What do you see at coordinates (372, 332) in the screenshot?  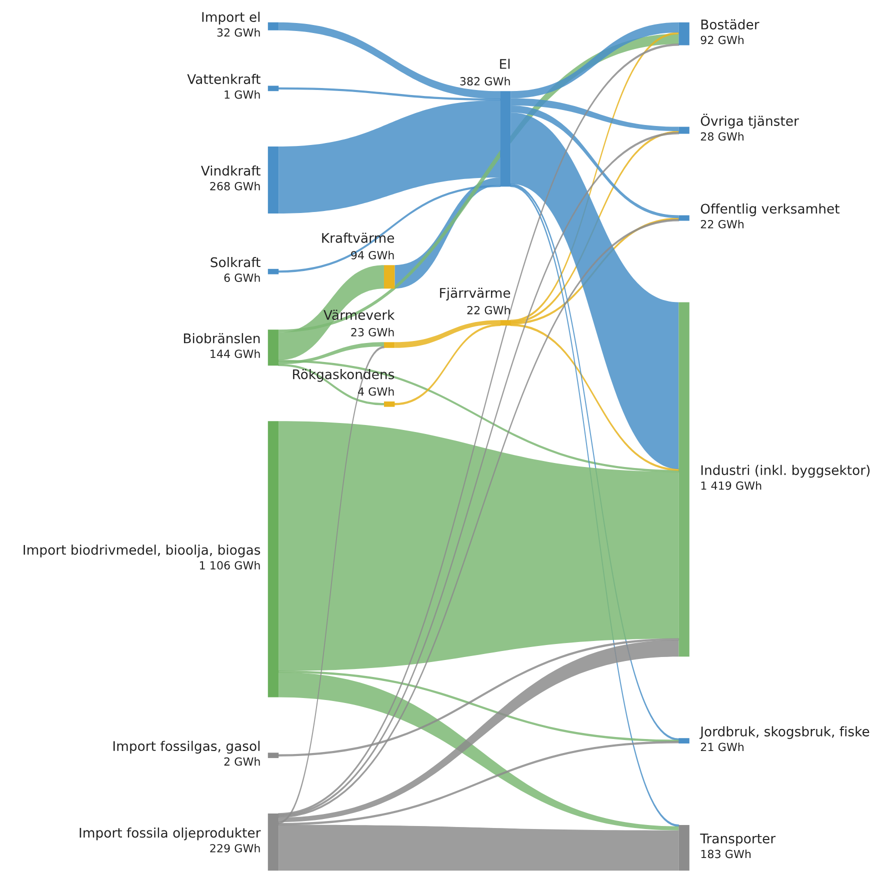 I see `data-label: 23 GWh` at bounding box center [372, 332].